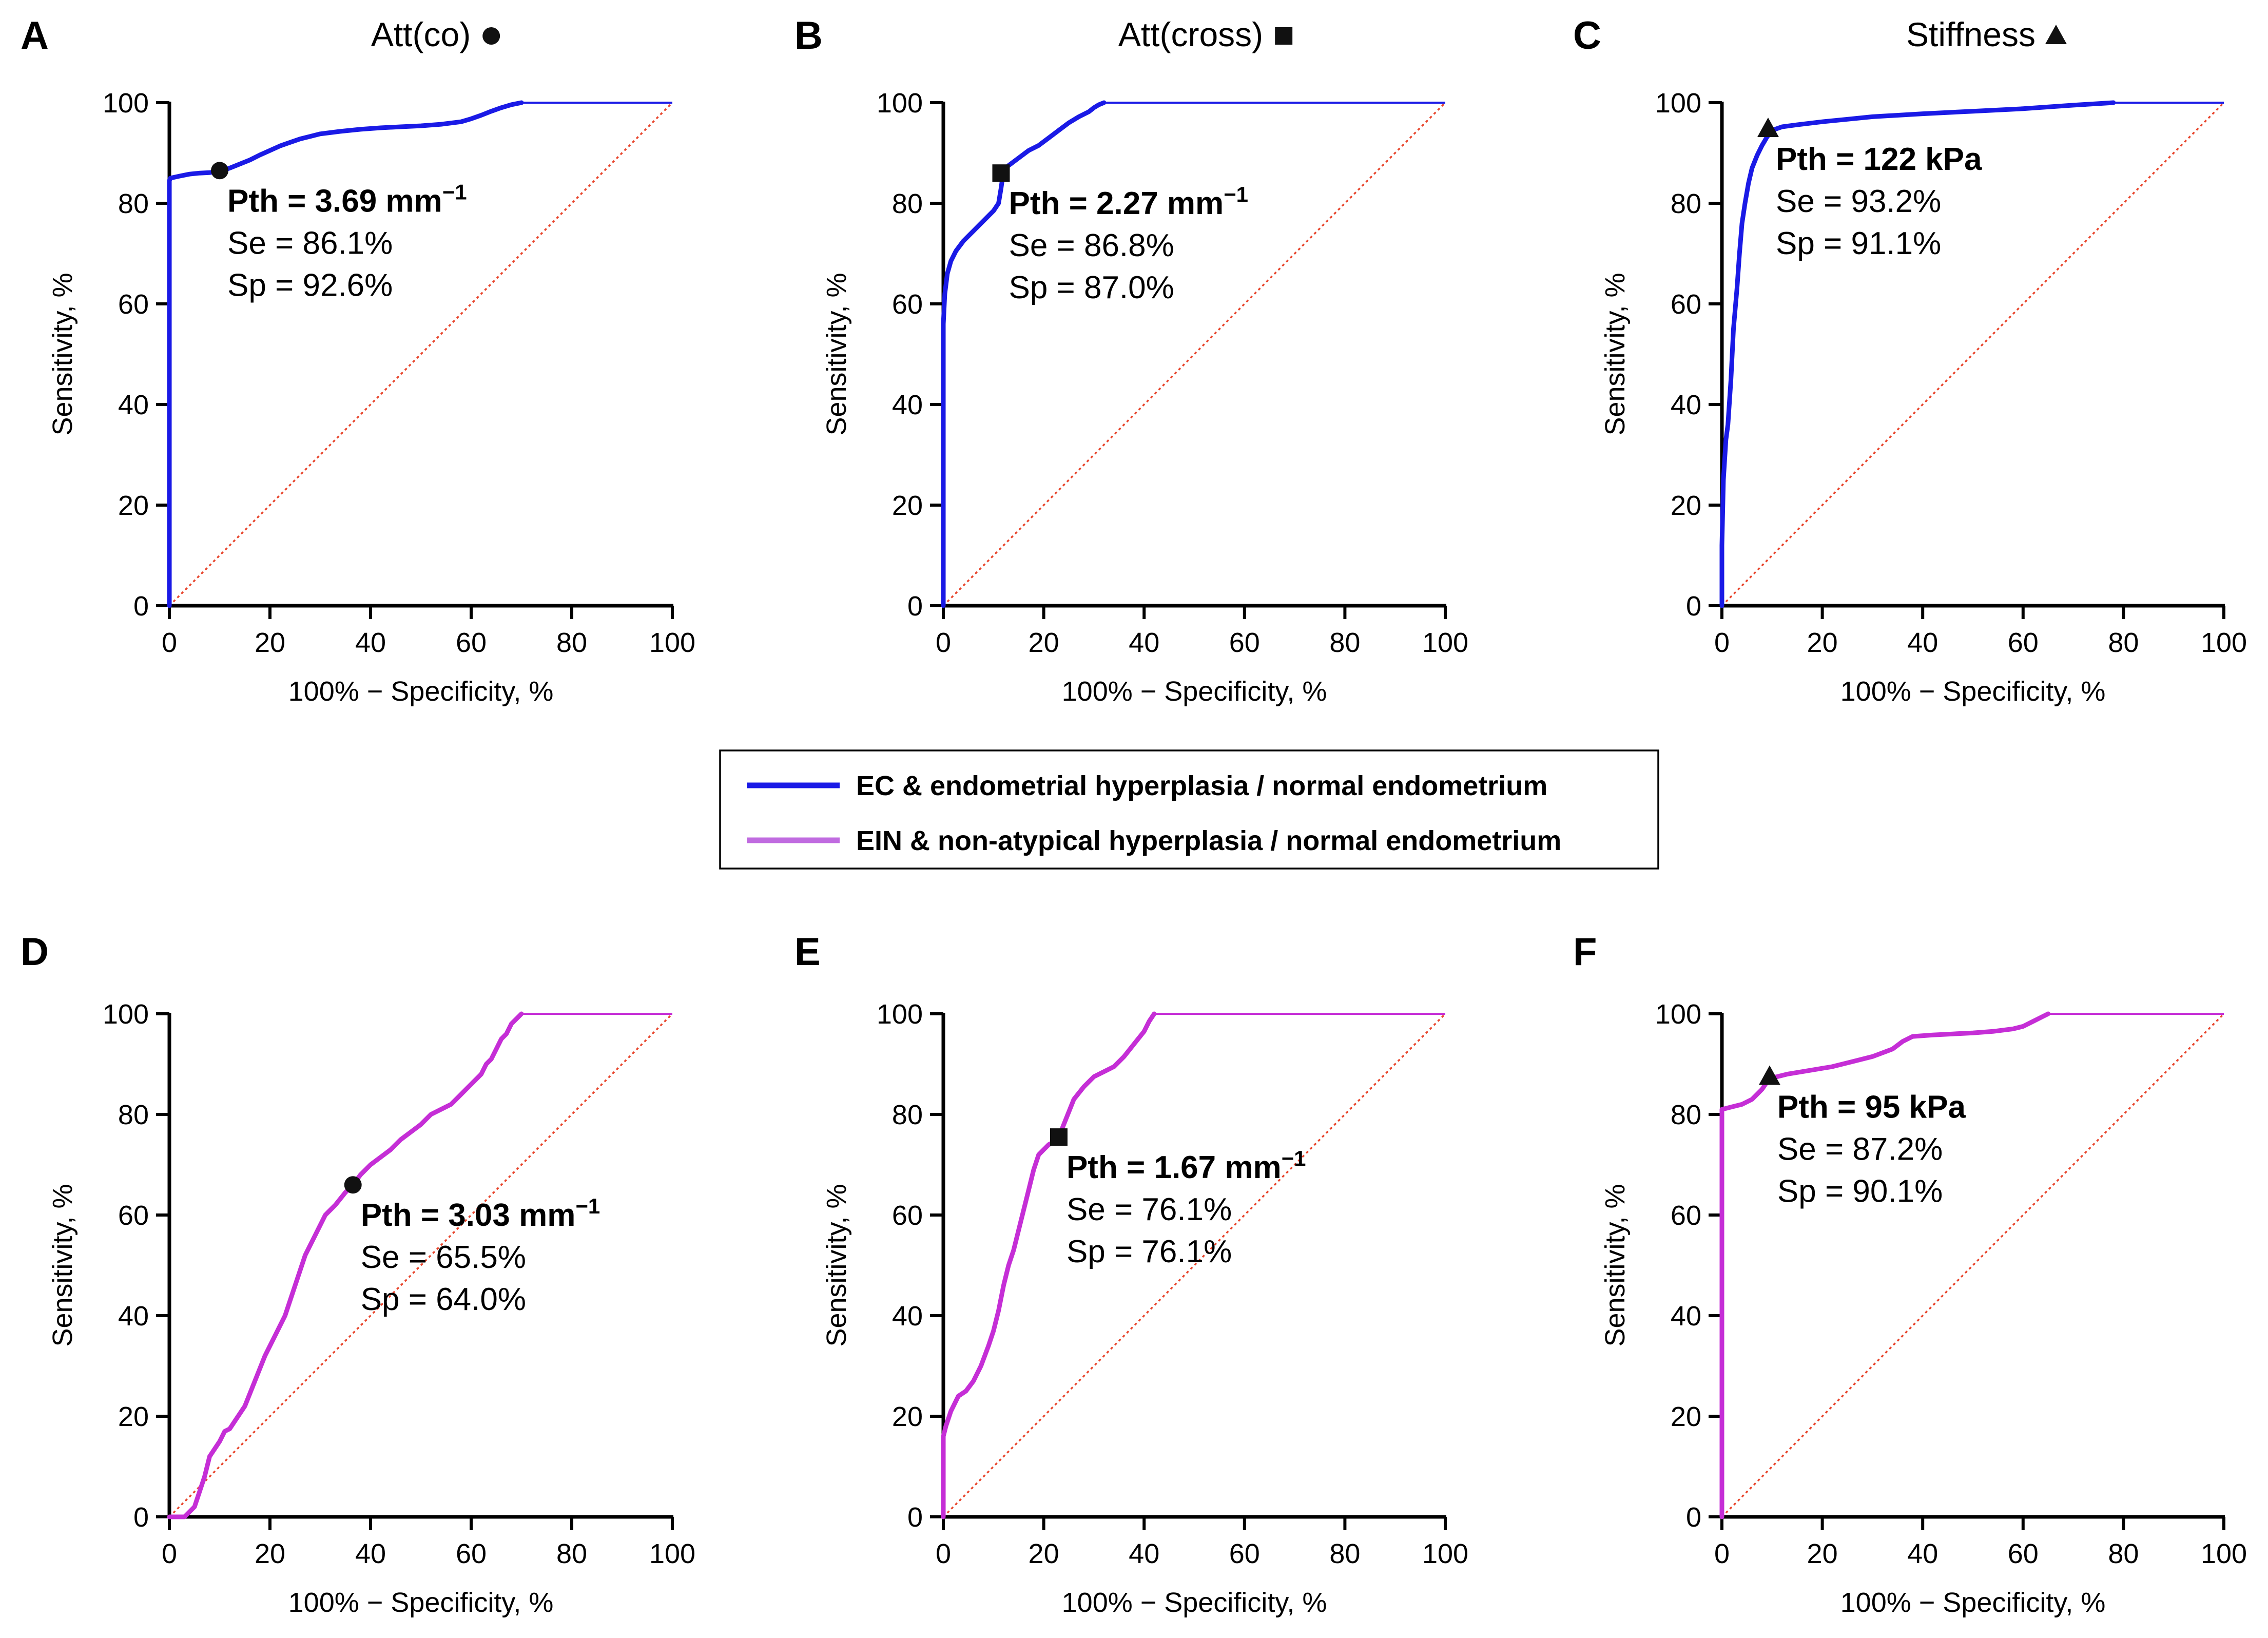  What do you see at coordinates (1917, 354) in the screenshot?
I see `roc-curve-c` at bounding box center [1917, 354].